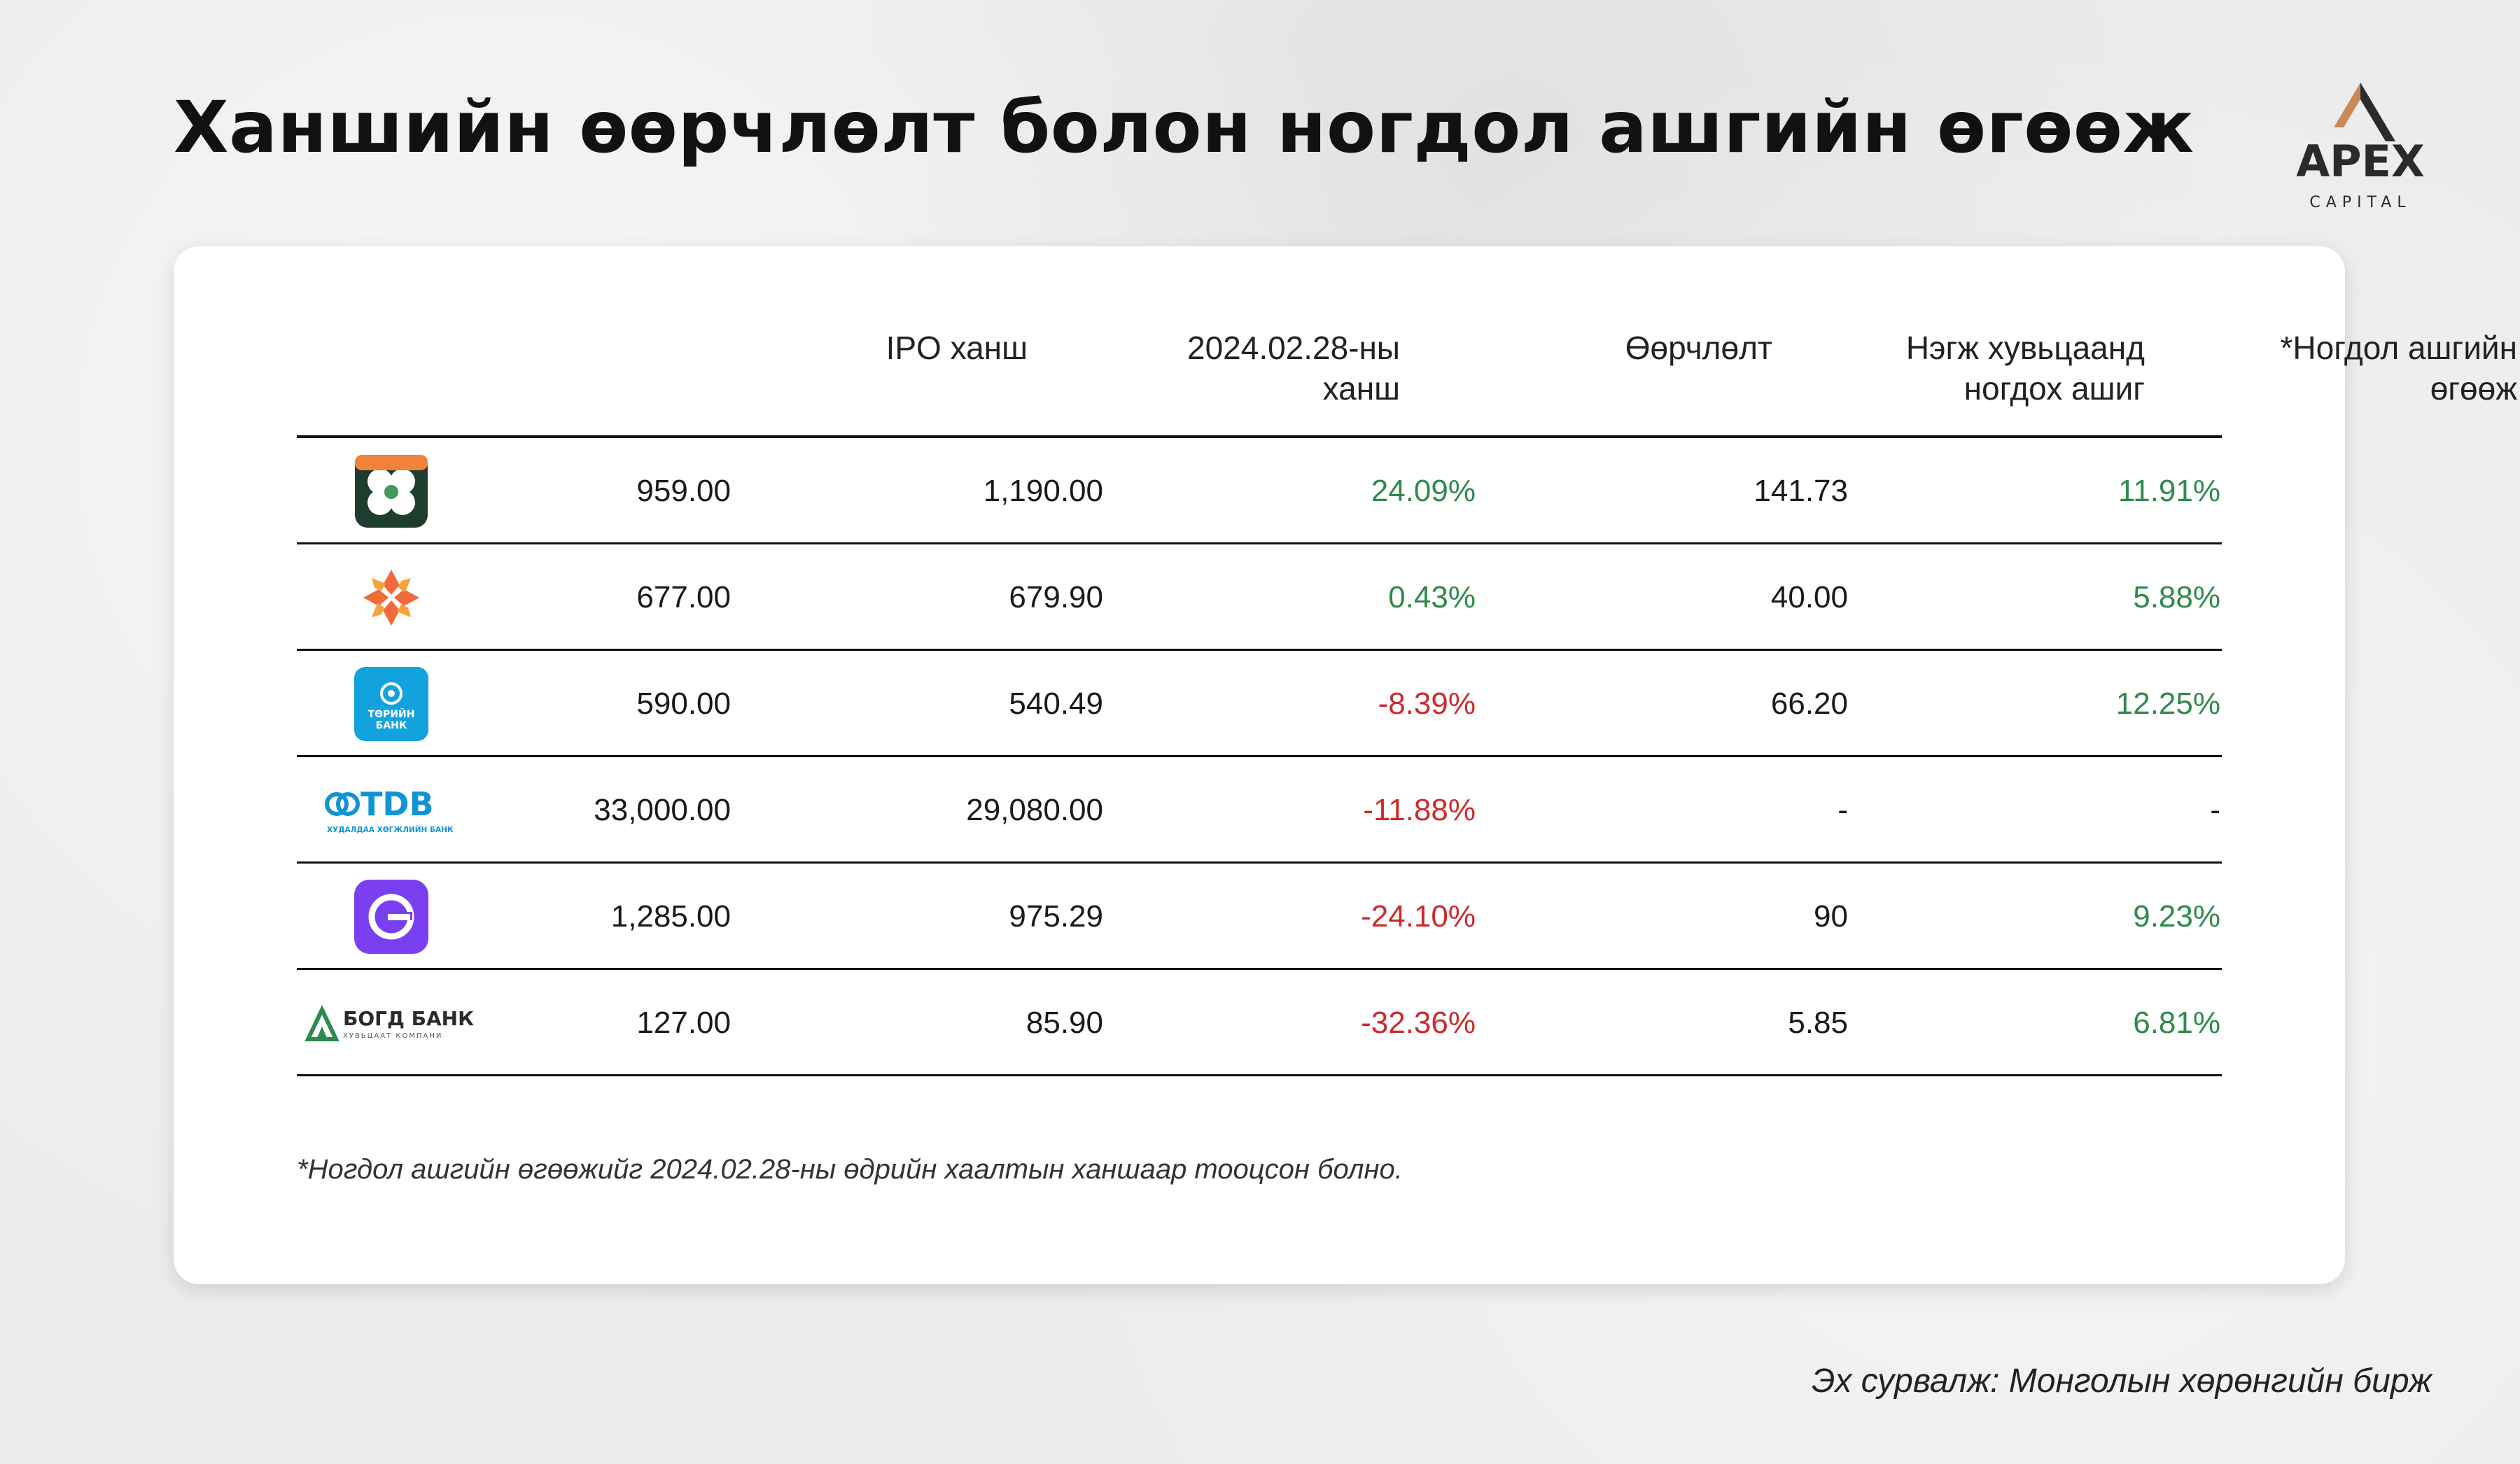 This screenshot has width=2520, height=1464. I want to click on header-price: 2024.02.28-ны ханш, so click(1293, 368).